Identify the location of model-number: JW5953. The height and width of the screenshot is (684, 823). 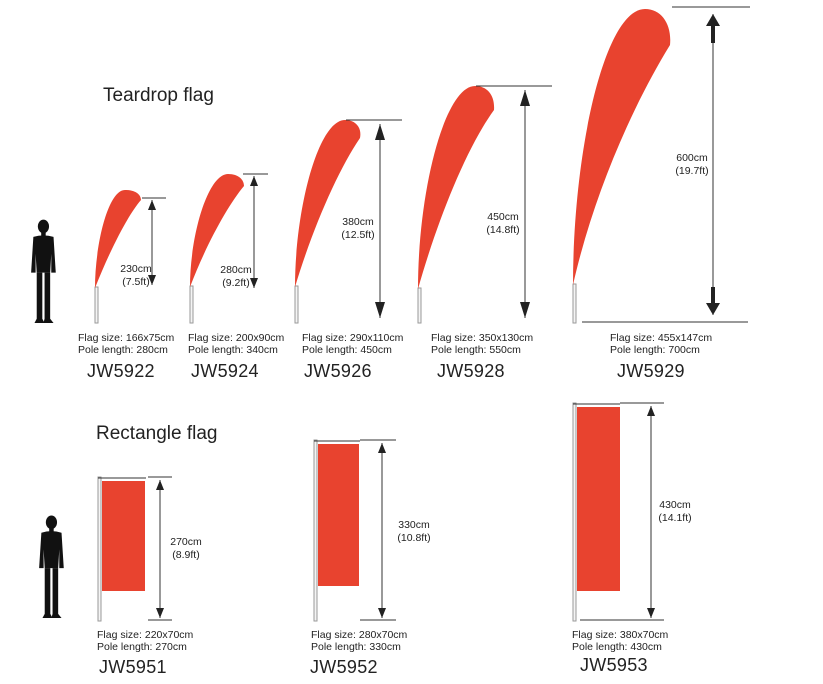
(614, 665).